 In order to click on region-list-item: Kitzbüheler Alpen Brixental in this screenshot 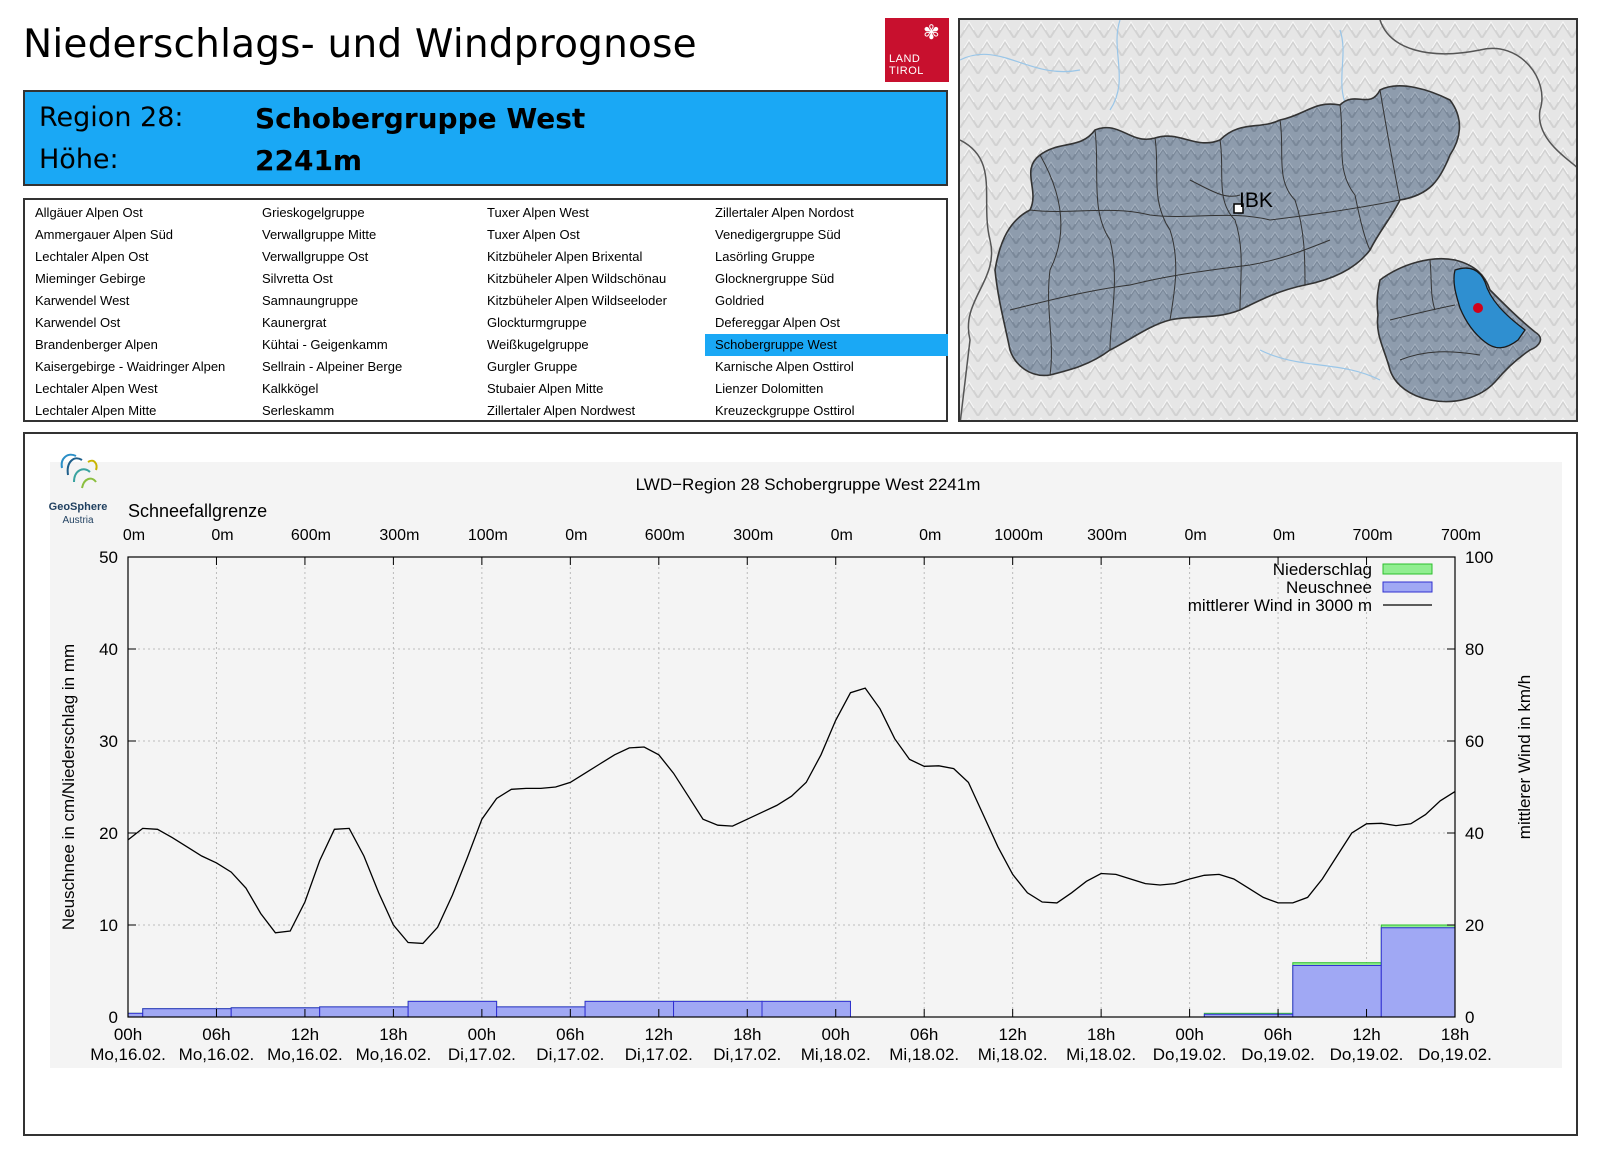, I will do `click(565, 256)`.